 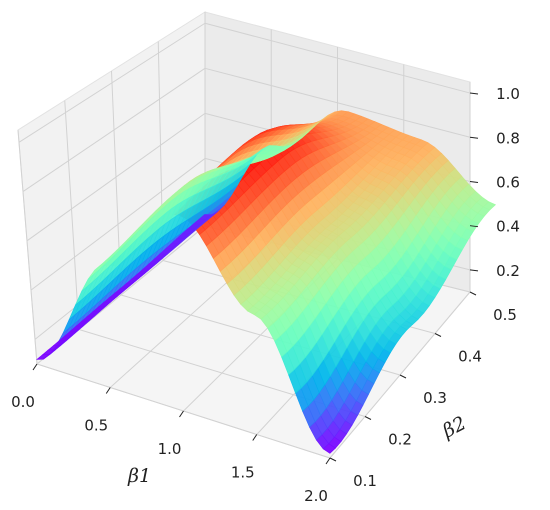 I want to click on x-tick-label: 0.0, so click(x=23, y=402).